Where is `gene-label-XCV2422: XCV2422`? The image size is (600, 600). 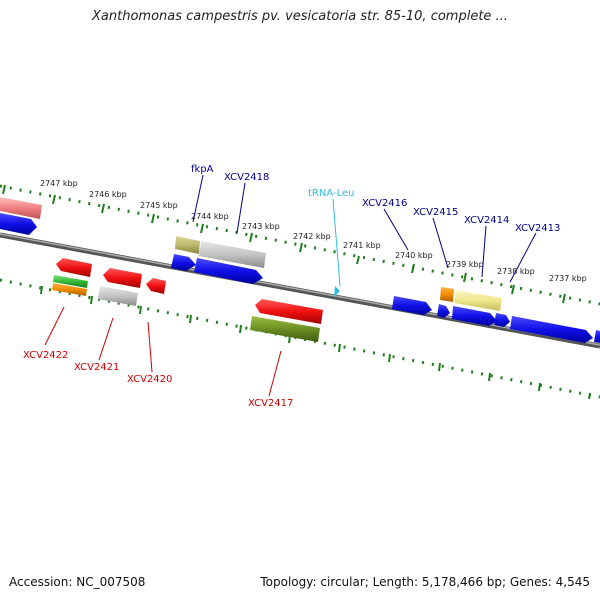 gene-label-XCV2422: XCV2422 is located at coordinates (45, 355).